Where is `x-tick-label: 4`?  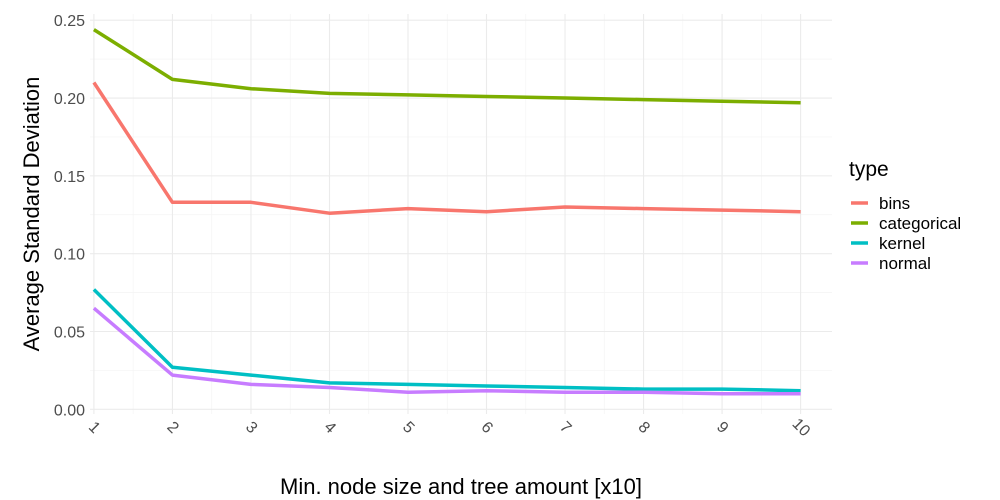 x-tick-label: 4 is located at coordinates (330, 428).